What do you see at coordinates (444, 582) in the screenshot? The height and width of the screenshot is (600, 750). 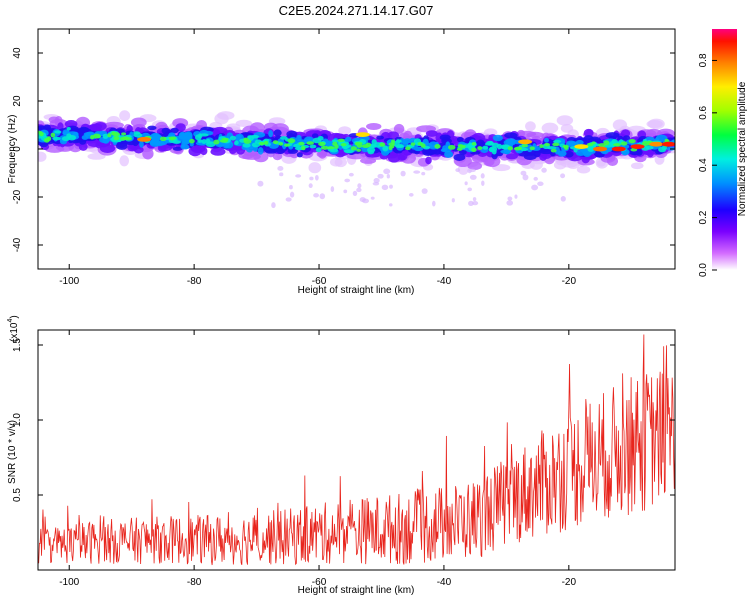 I see `snr-x-tick-label: -40` at bounding box center [444, 582].